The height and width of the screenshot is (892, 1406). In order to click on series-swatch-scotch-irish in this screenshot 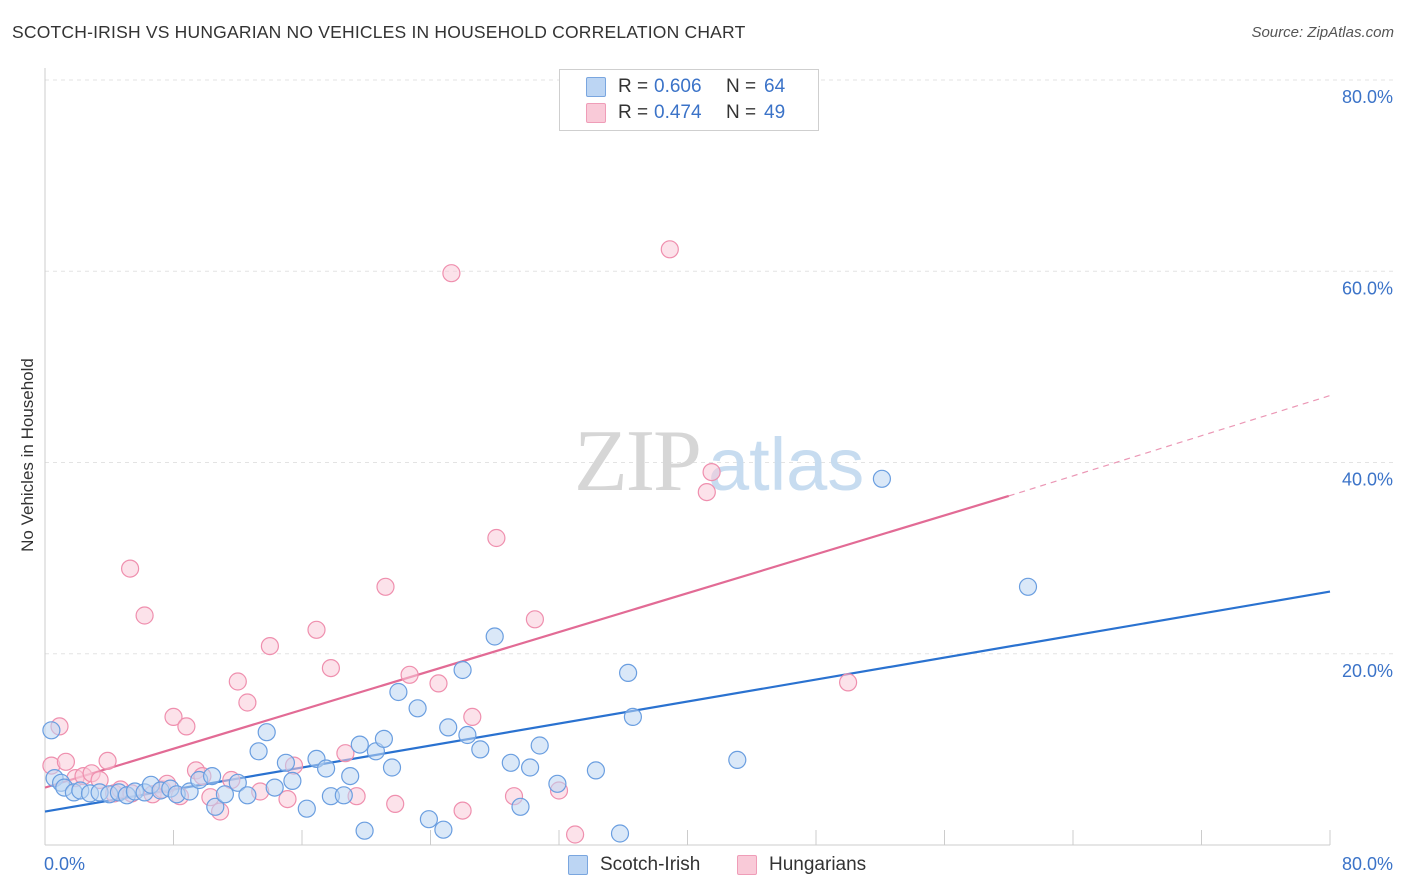, I will do `click(578, 865)`.